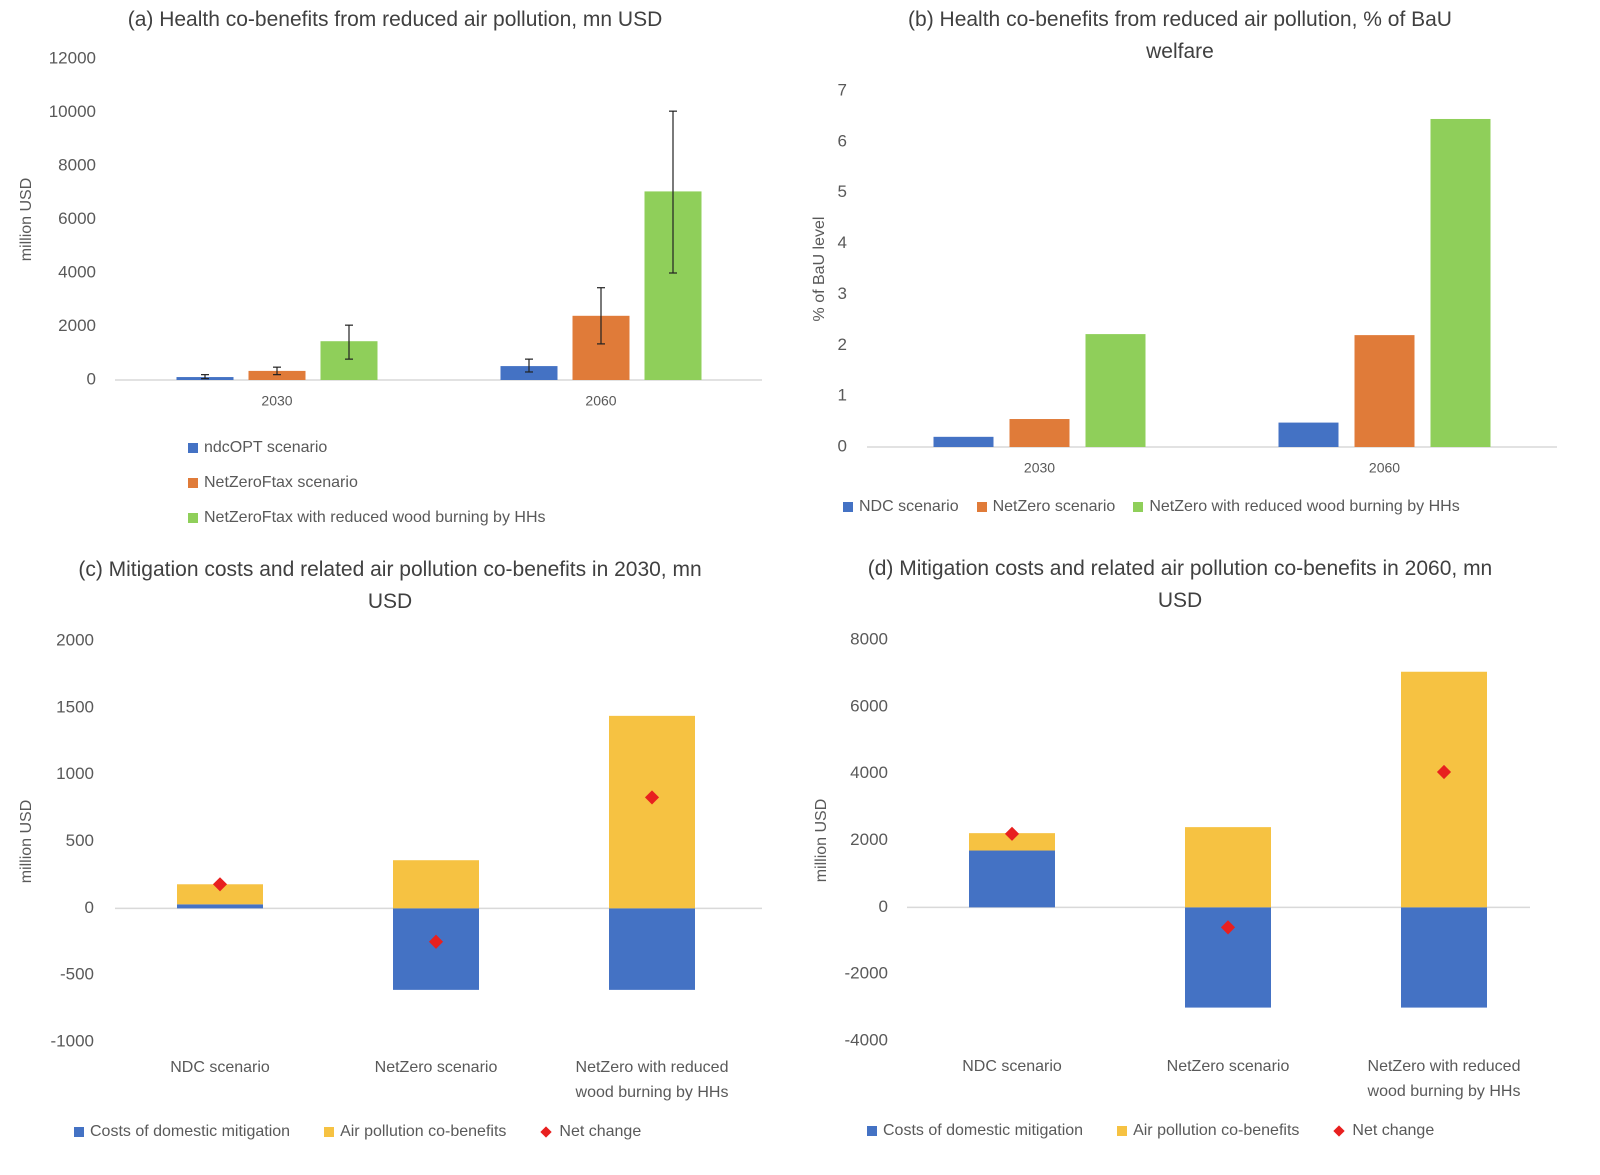 This screenshot has width=1600, height=1175. Describe the element at coordinates (1045, 507) in the screenshot. I see `legend-item-netzero: NetZero scenario` at that location.